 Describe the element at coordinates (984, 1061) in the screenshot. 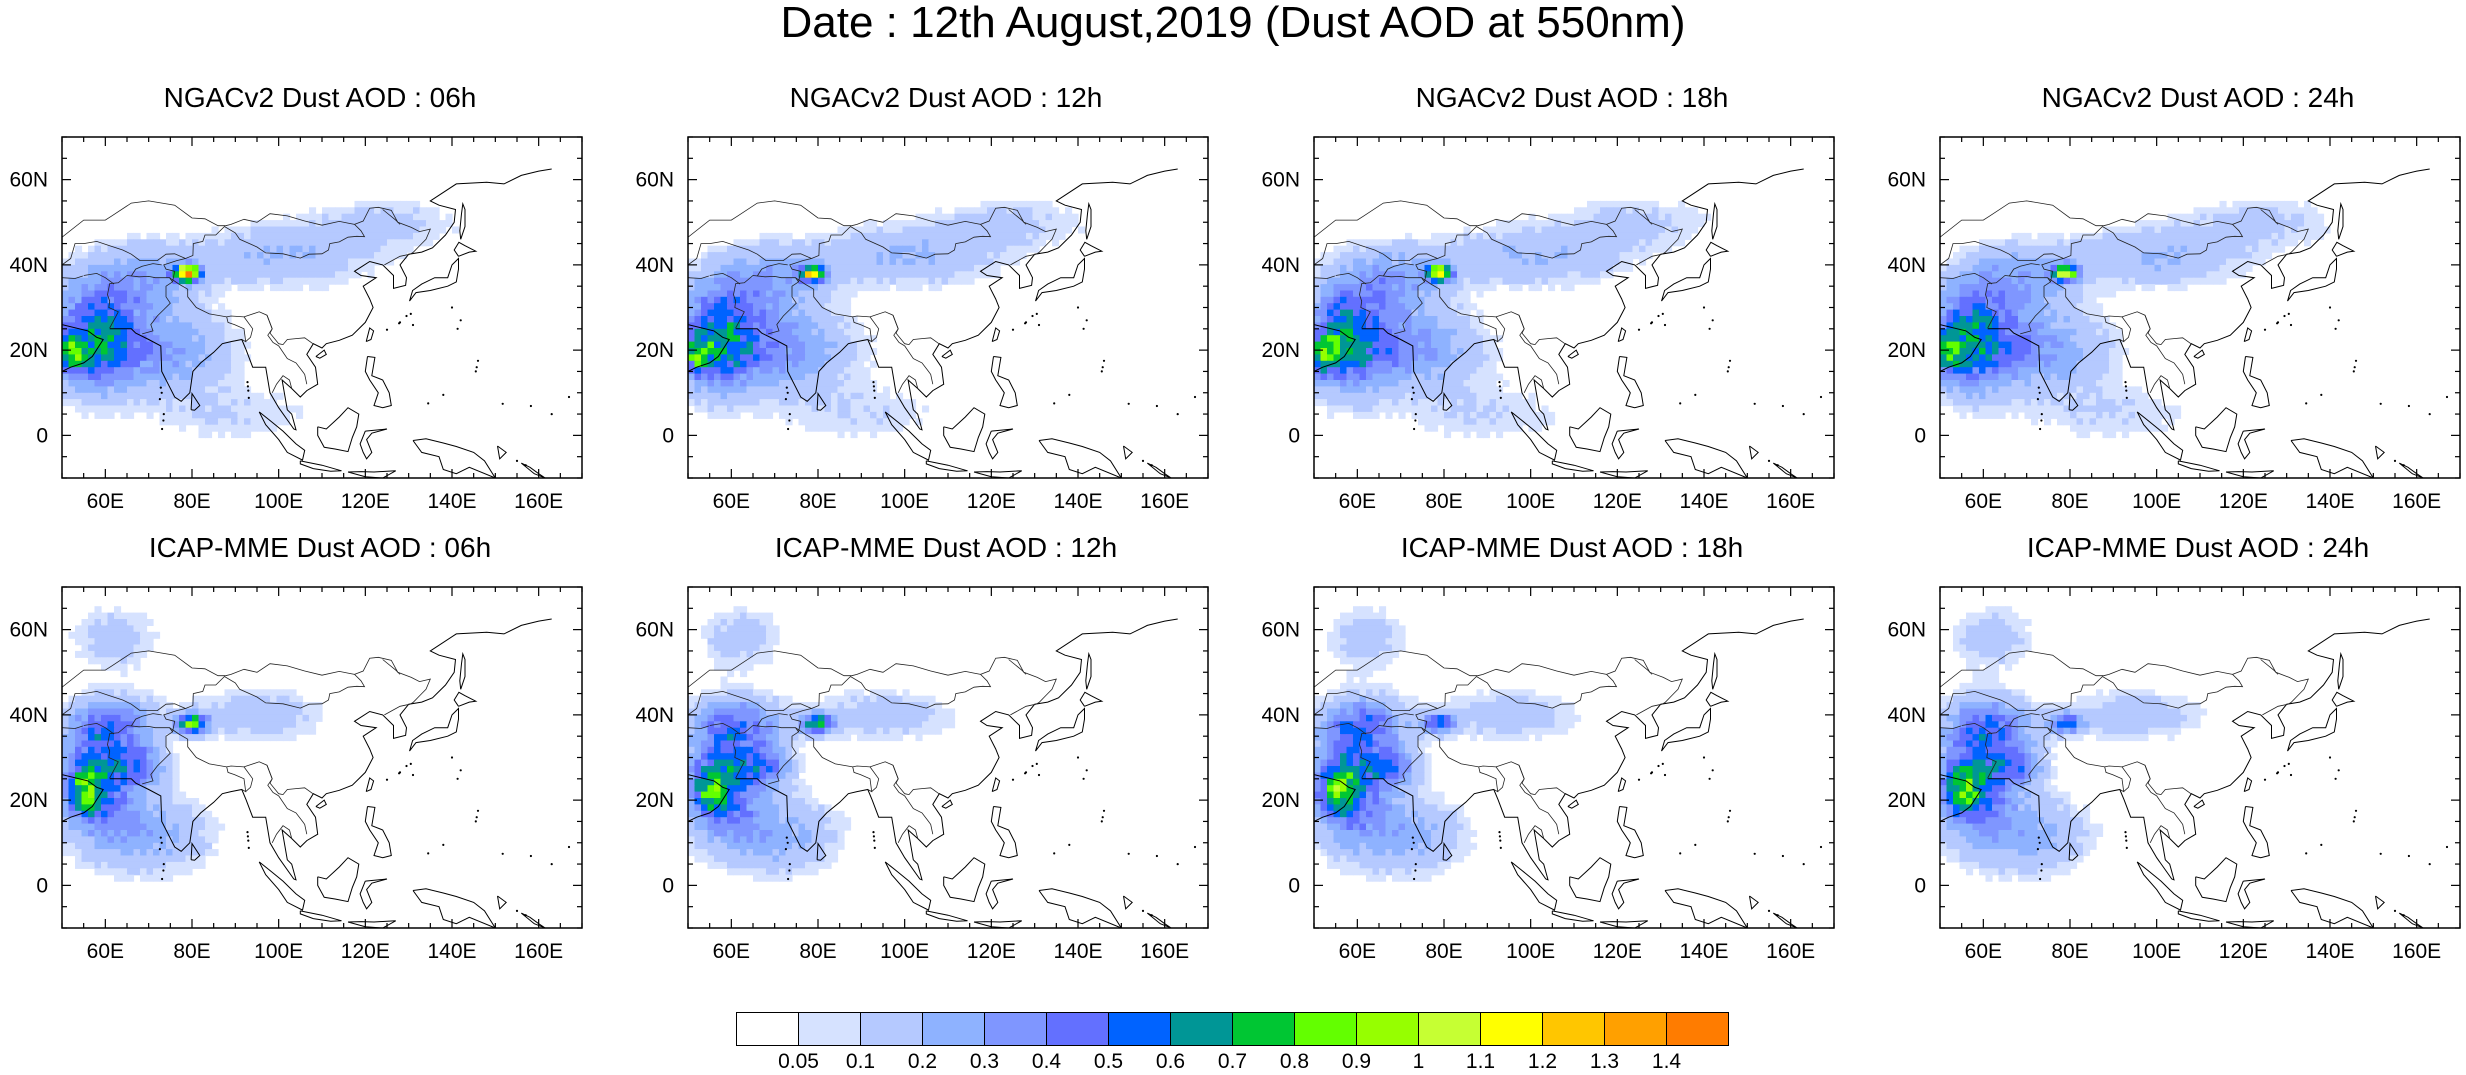

I see `colorbar-label: 0.3` at that location.